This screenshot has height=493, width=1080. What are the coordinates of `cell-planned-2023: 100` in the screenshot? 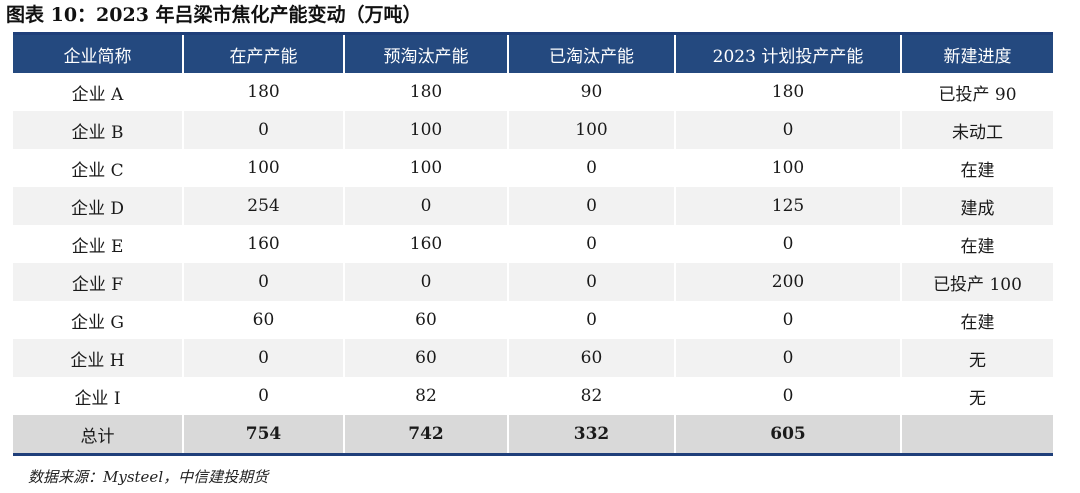 It's located at (787, 168).